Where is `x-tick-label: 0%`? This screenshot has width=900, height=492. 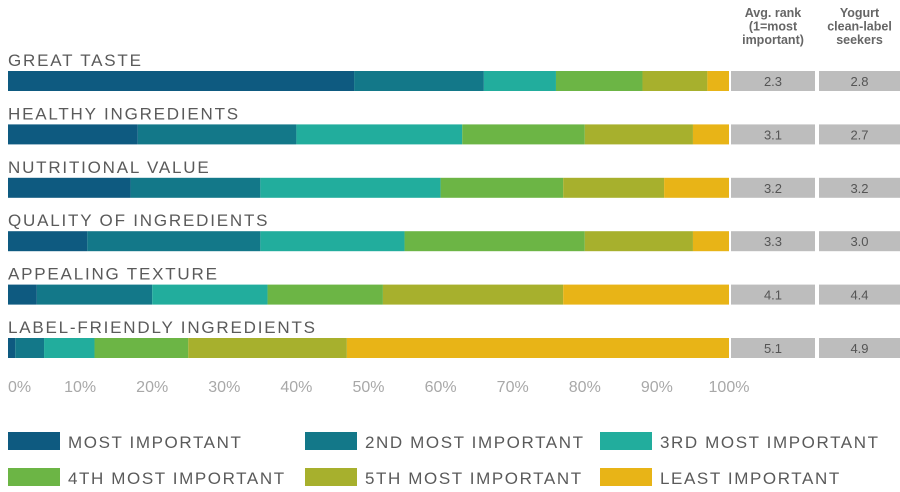 x-tick-label: 0% is located at coordinates (19, 387).